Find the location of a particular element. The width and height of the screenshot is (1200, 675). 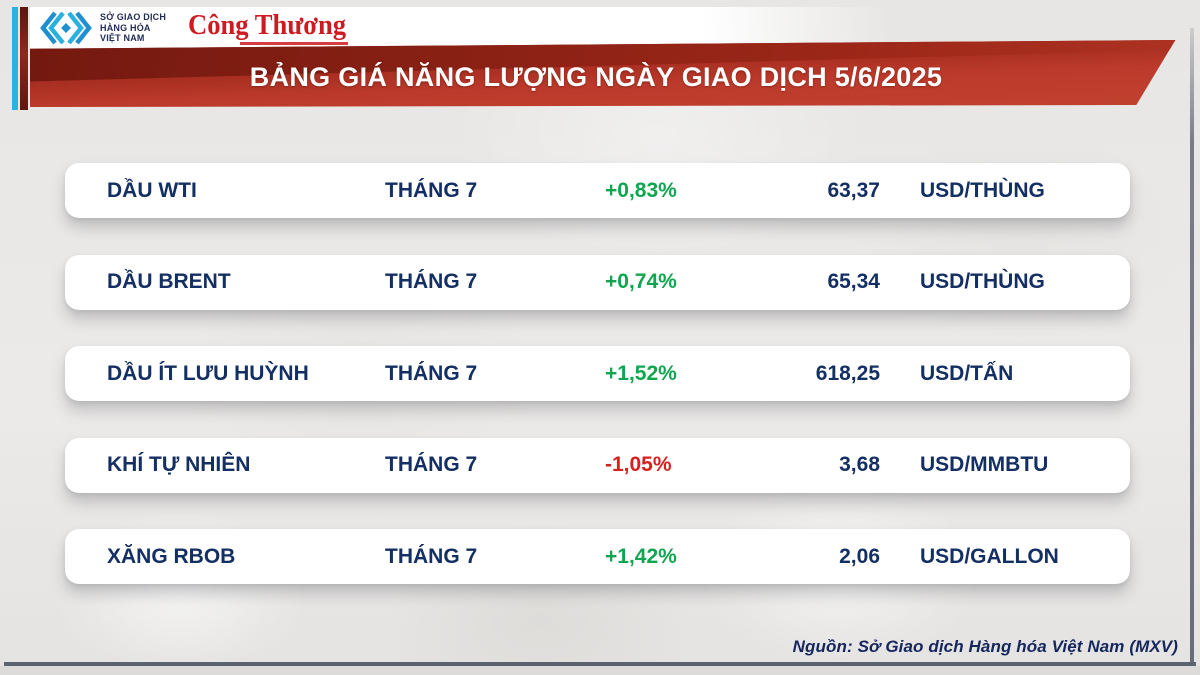

congthuong-logo-text: Công Thương is located at coordinates (267, 25).